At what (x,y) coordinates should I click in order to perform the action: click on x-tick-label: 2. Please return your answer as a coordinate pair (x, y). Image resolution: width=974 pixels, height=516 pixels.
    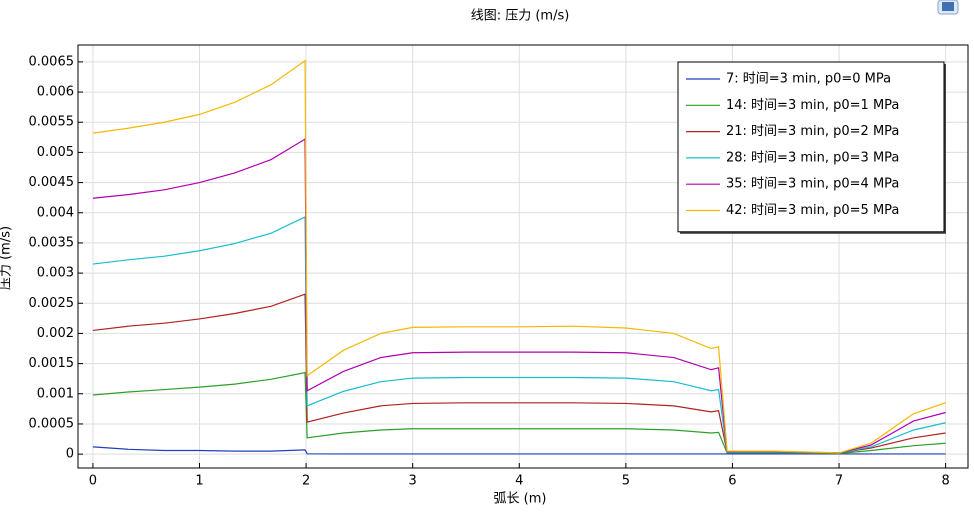
    Looking at the image, I should click on (306, 481).